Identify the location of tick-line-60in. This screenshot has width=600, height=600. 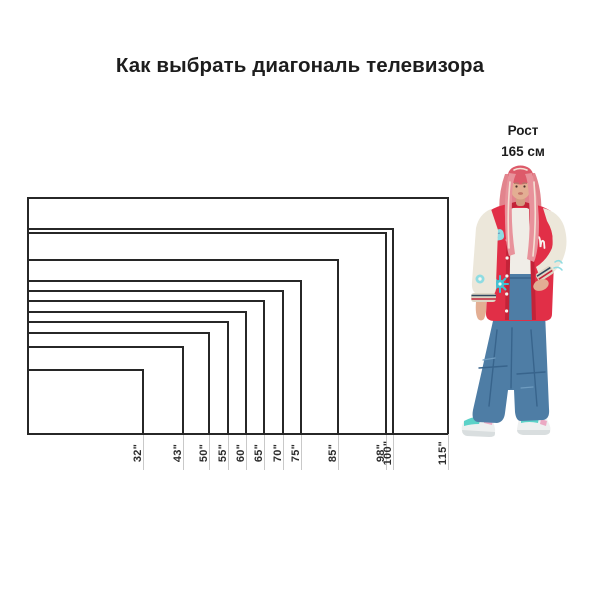
(246, 452).